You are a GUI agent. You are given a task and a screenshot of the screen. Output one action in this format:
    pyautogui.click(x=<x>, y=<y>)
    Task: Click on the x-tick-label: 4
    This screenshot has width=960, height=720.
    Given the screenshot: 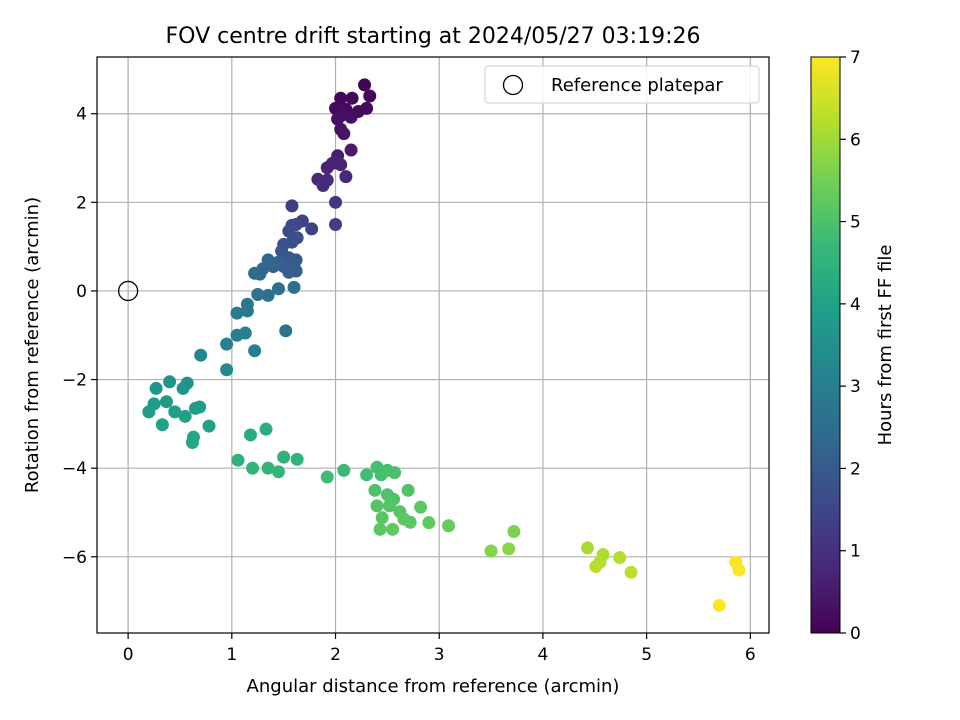 What is the action you would take?
    pyautogui.click(x=543, y=655)
    